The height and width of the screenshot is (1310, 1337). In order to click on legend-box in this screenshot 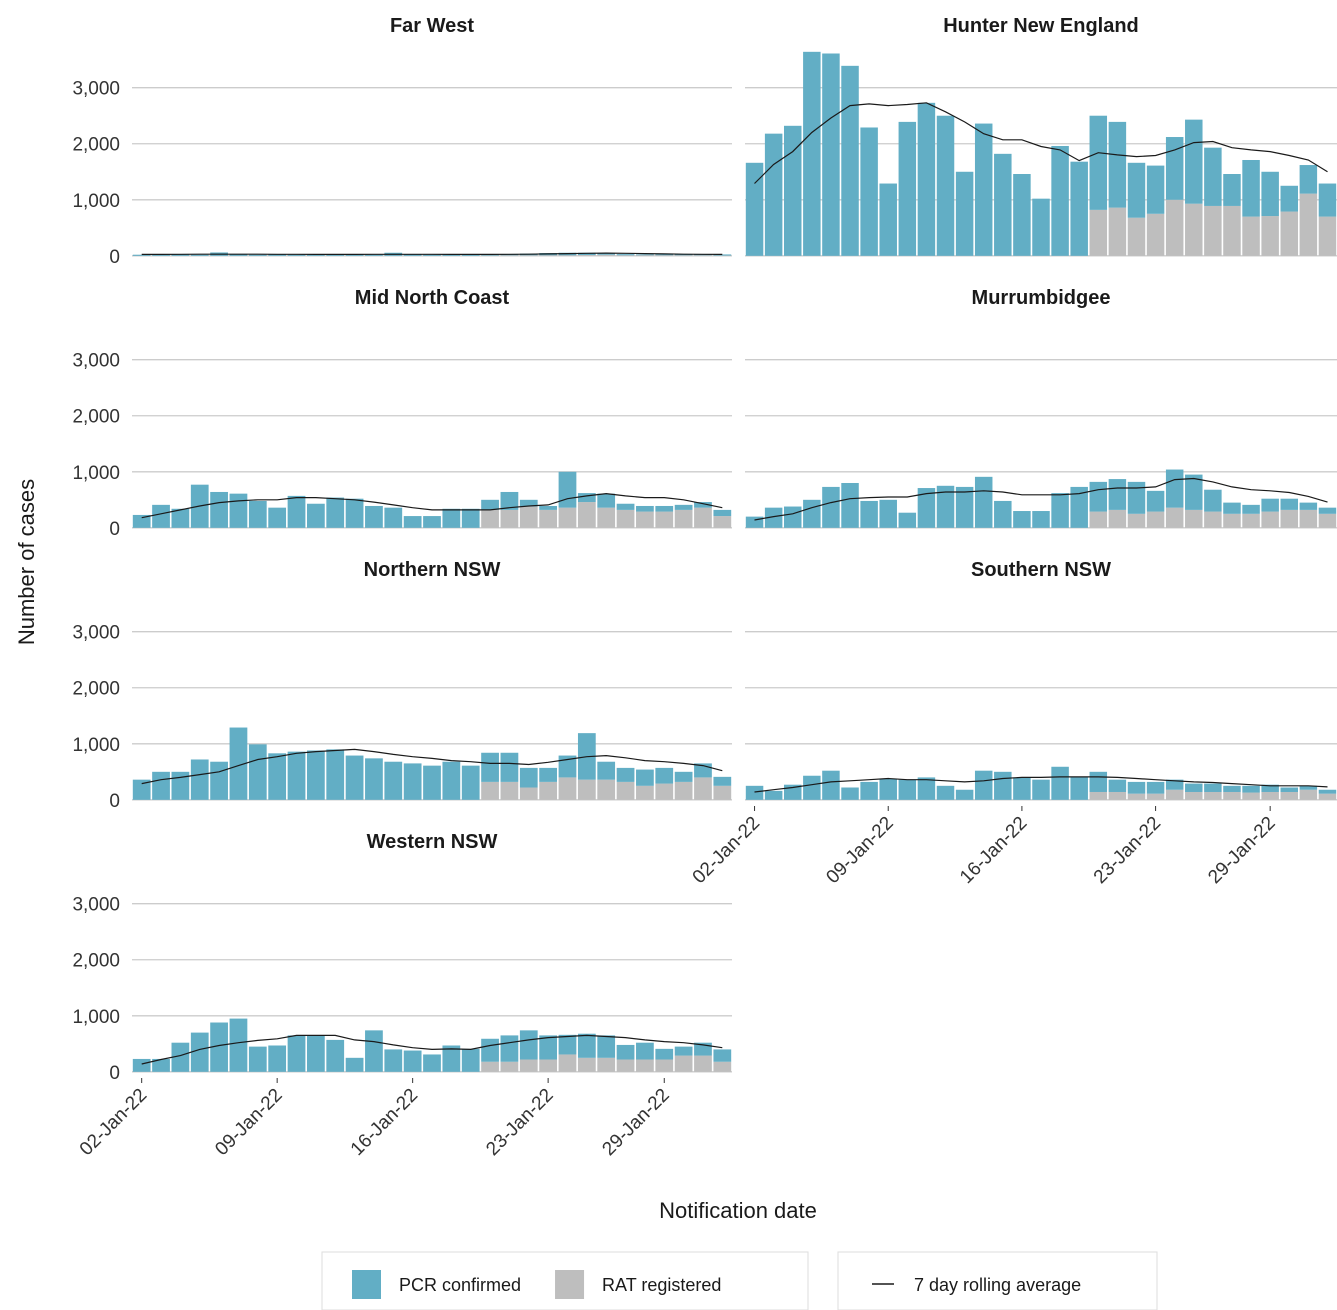, I will do `click(997, 1280)`.